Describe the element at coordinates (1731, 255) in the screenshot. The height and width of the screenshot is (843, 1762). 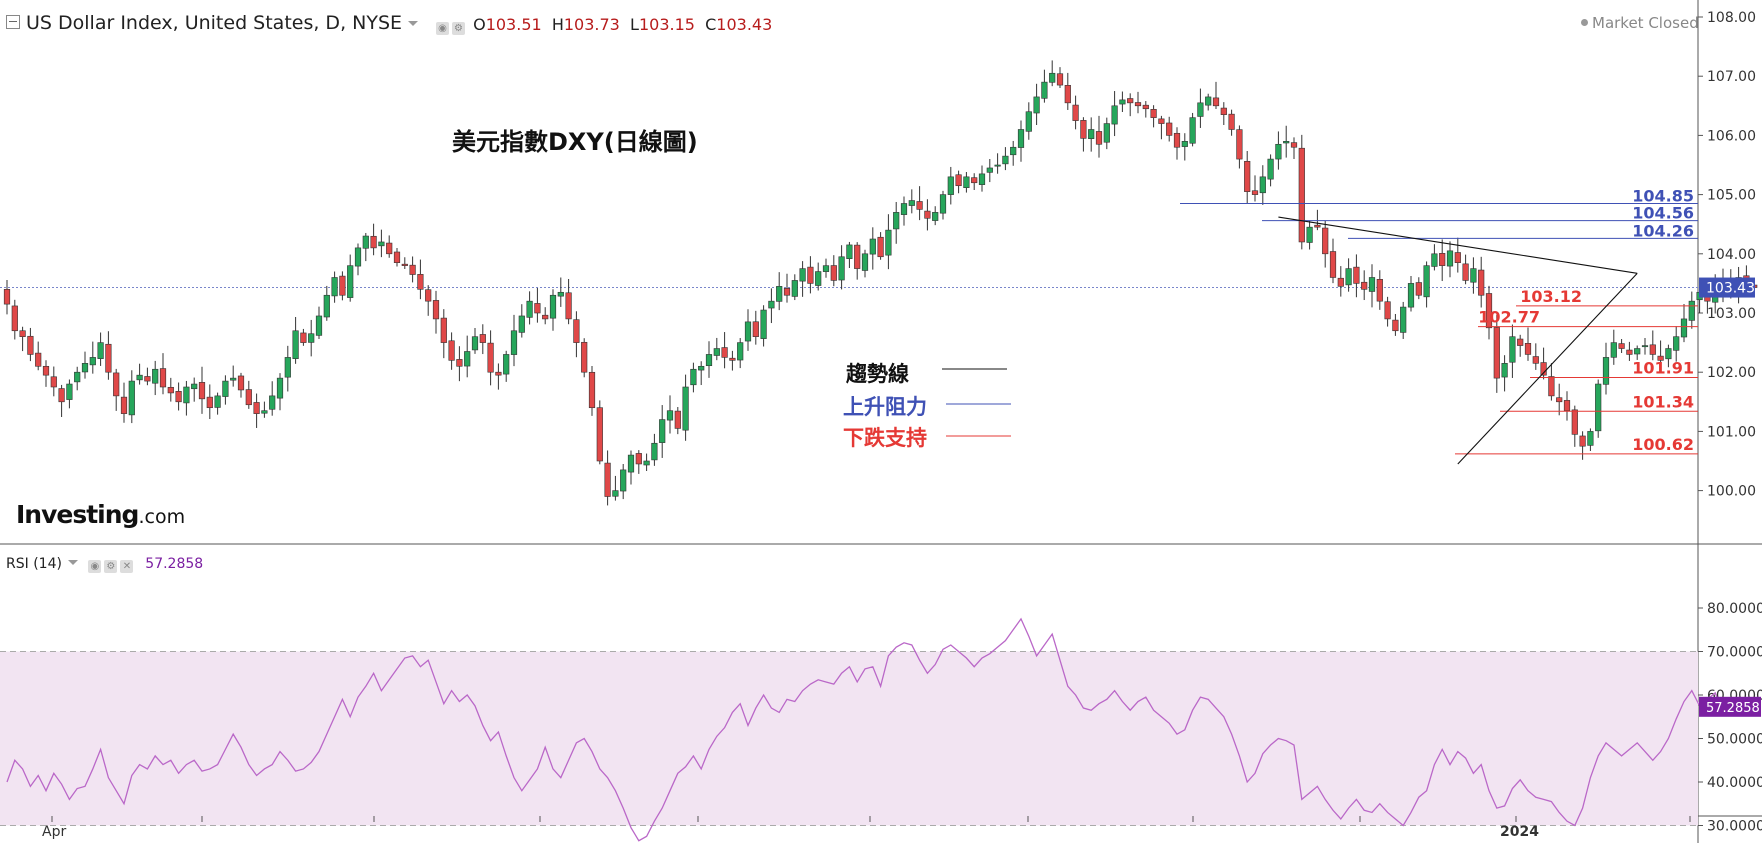
I see `price-tick-label: 104.00` at that location.